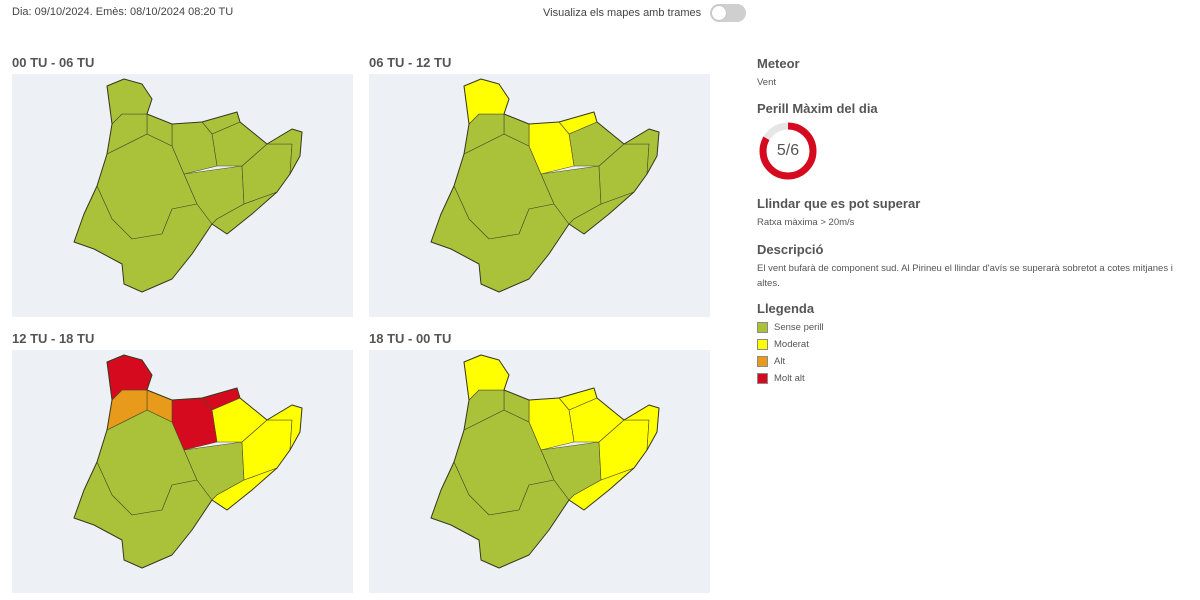 This screenshot has height=600, width=1200. What do you see at coordinates (789, 378) in the screenshot?
I see `legend-label: Molt alt` at bounding box center [789, 378].